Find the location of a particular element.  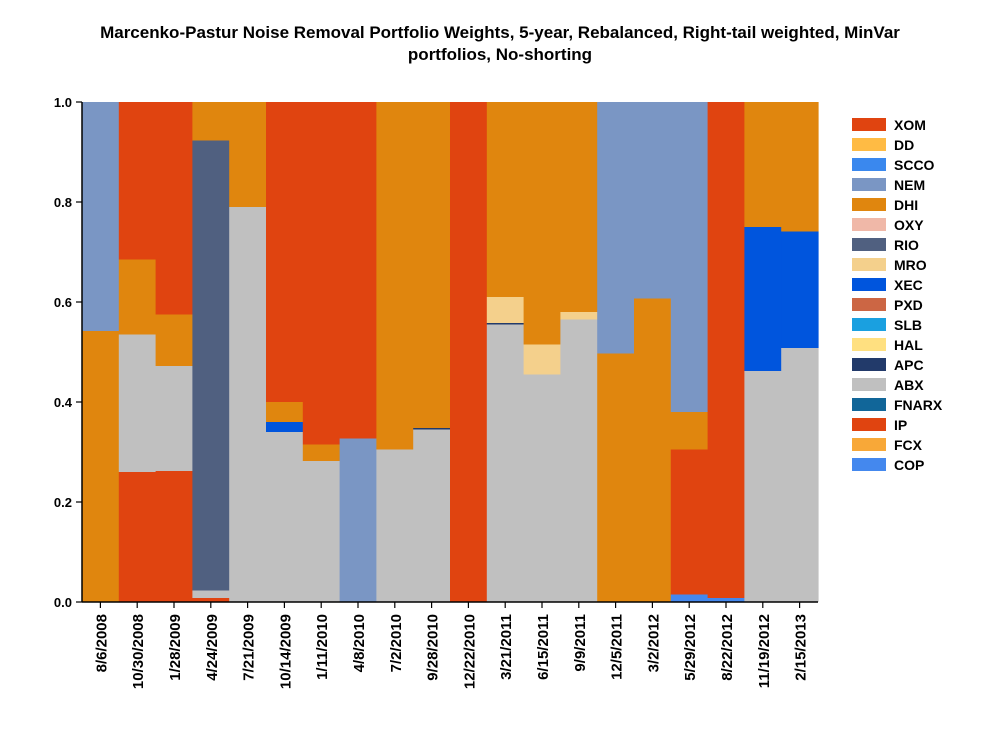

legend-swatch-scco is located at coordinates (869, 164).